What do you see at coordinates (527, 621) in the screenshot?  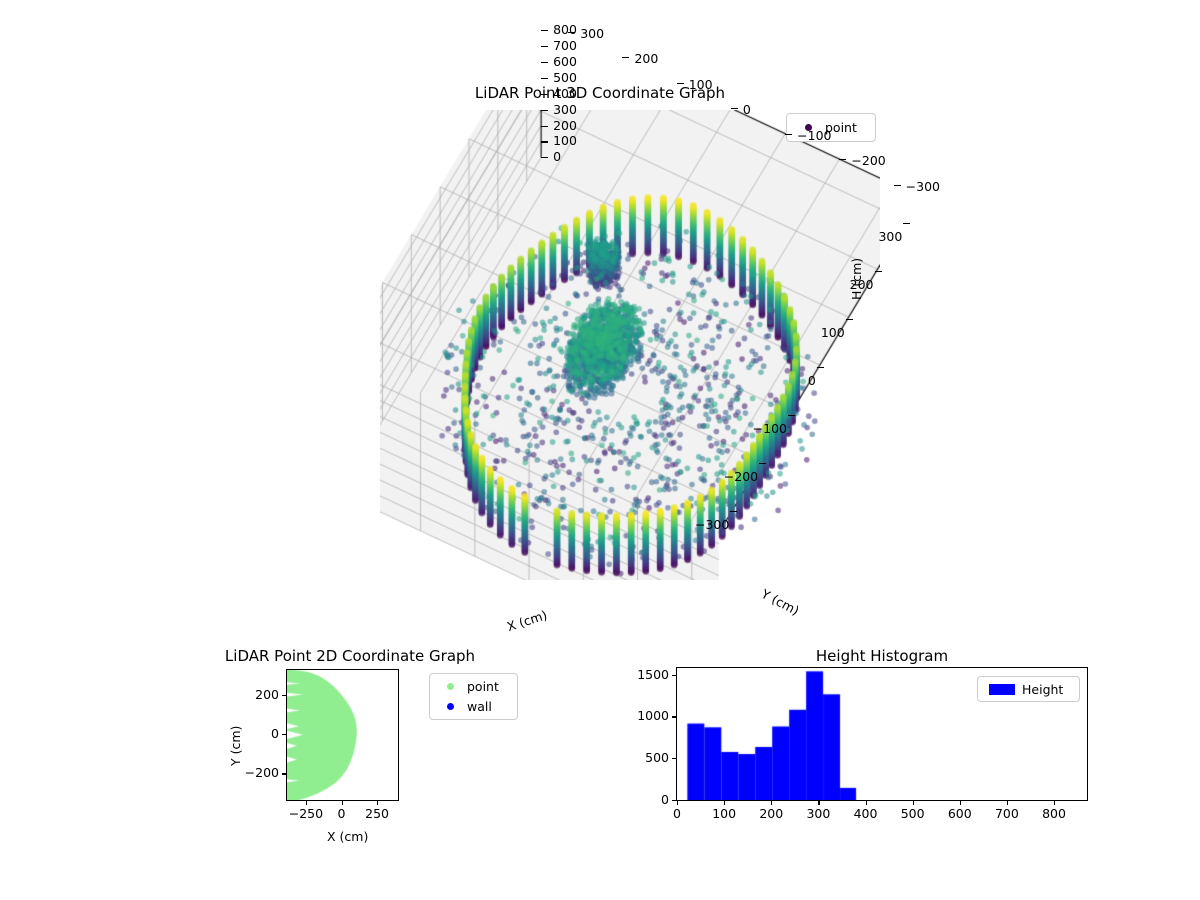 I see `x-axis-label-3d: X (cm)` at bounding box center [527, 621].